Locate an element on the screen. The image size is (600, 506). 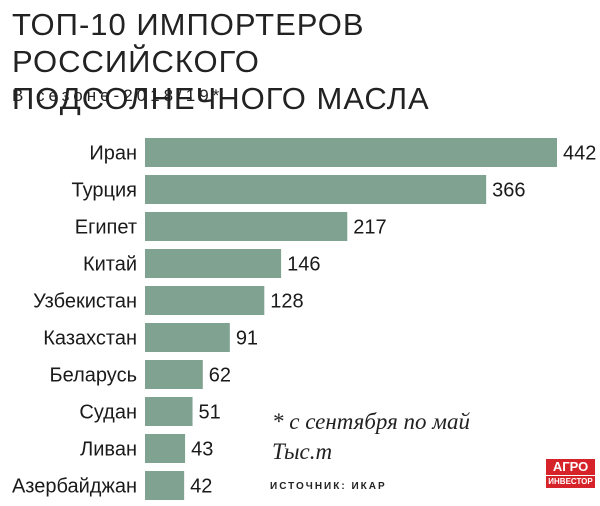
value-label: 51 is located at coordinates (210, 413).